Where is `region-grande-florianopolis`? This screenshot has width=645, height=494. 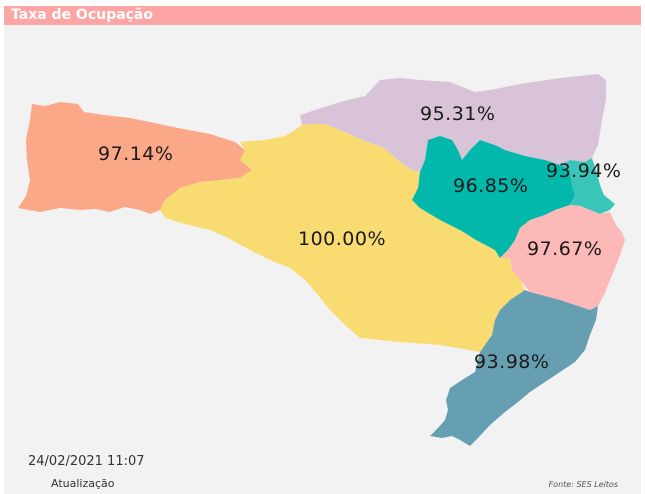 region-grande-florianopolis is located at coordinates (562, 257).